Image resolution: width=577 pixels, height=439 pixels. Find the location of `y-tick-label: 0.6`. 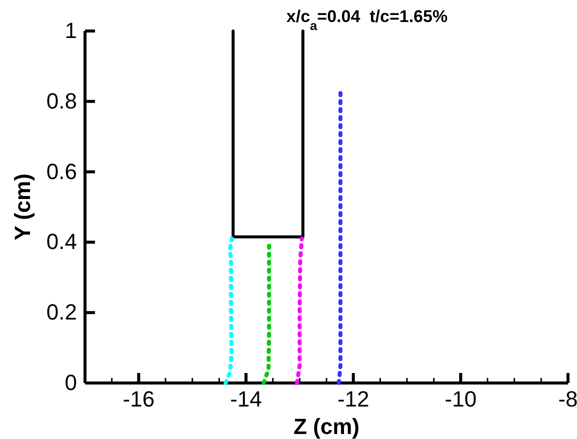

y-tick-label: 0.6 is located at coordinates (61, 171).